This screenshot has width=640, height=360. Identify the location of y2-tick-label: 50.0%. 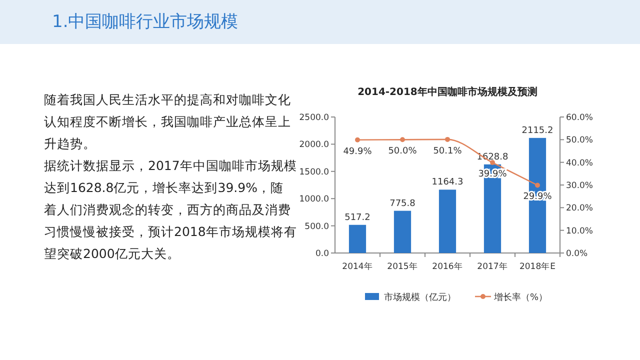
(580, 141).